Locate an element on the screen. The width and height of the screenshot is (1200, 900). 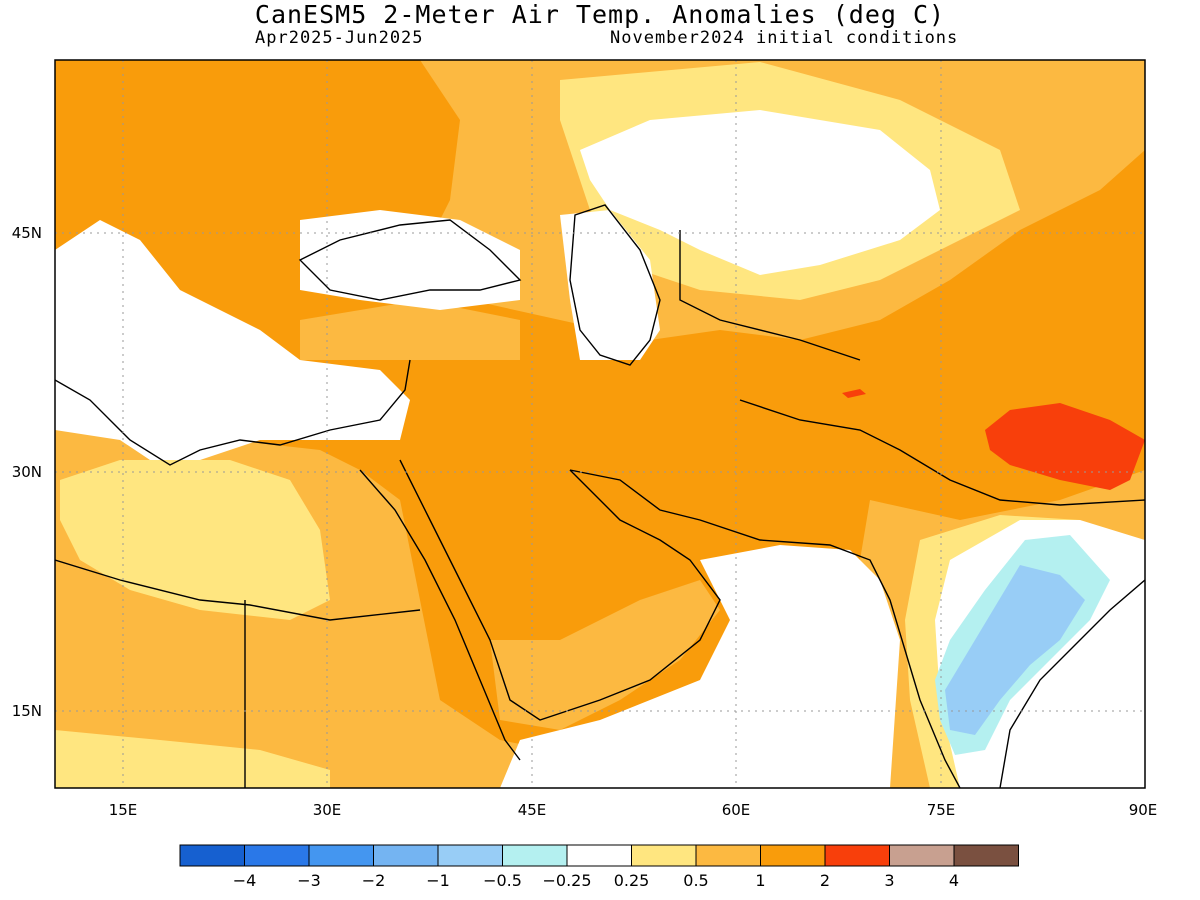
lon-tick-labels: 15E 30E 45E 60E 75E 90E is located at coordinates (633, 810).